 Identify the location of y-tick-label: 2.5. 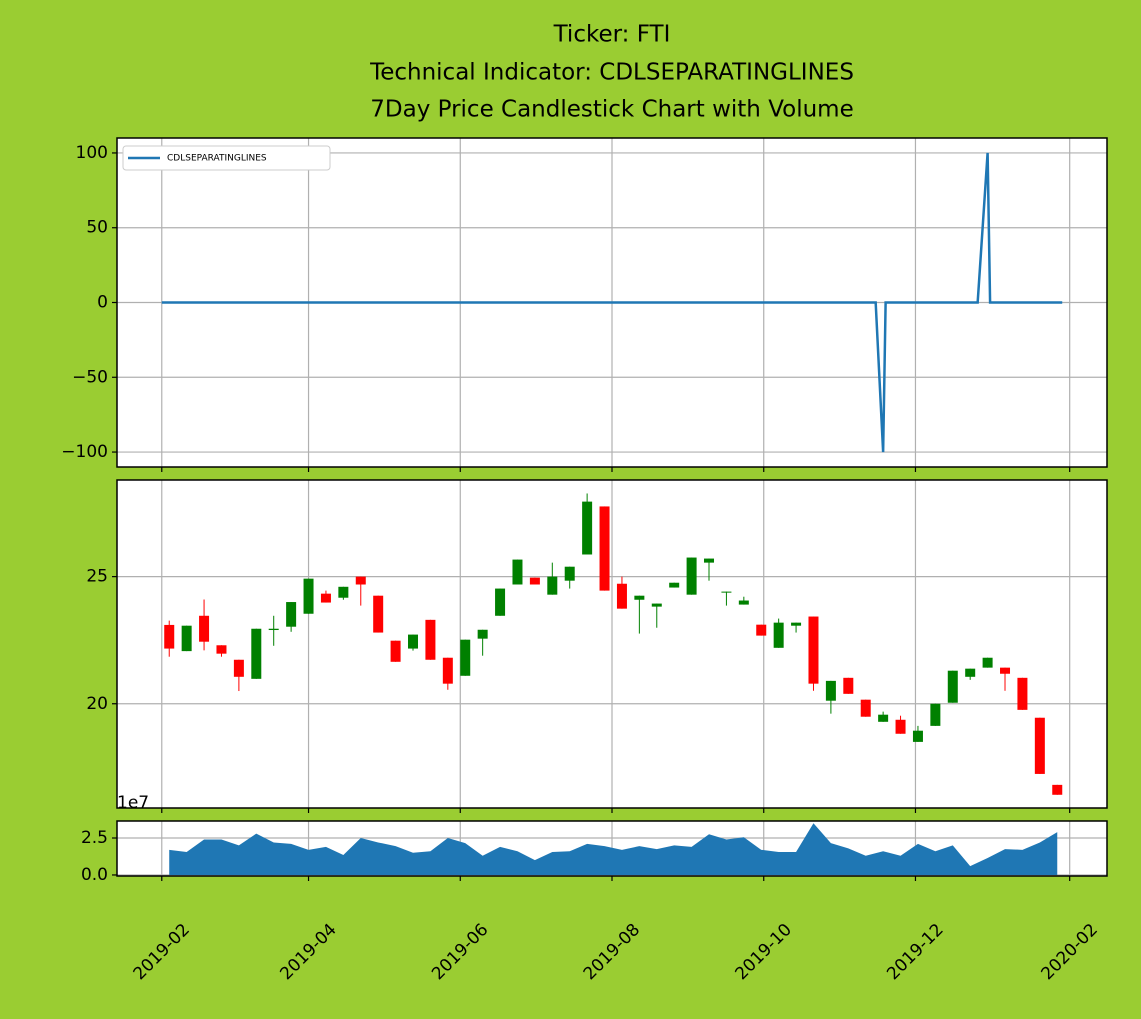
(94, 838).